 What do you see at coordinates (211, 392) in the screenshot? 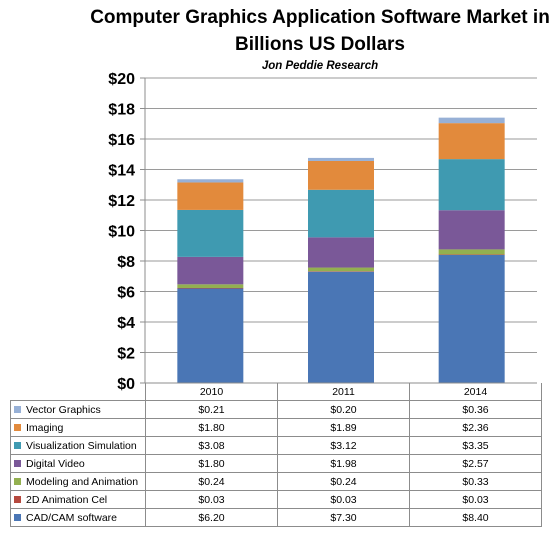
I see `category-label: 2010` at bounding box center [211, 392].